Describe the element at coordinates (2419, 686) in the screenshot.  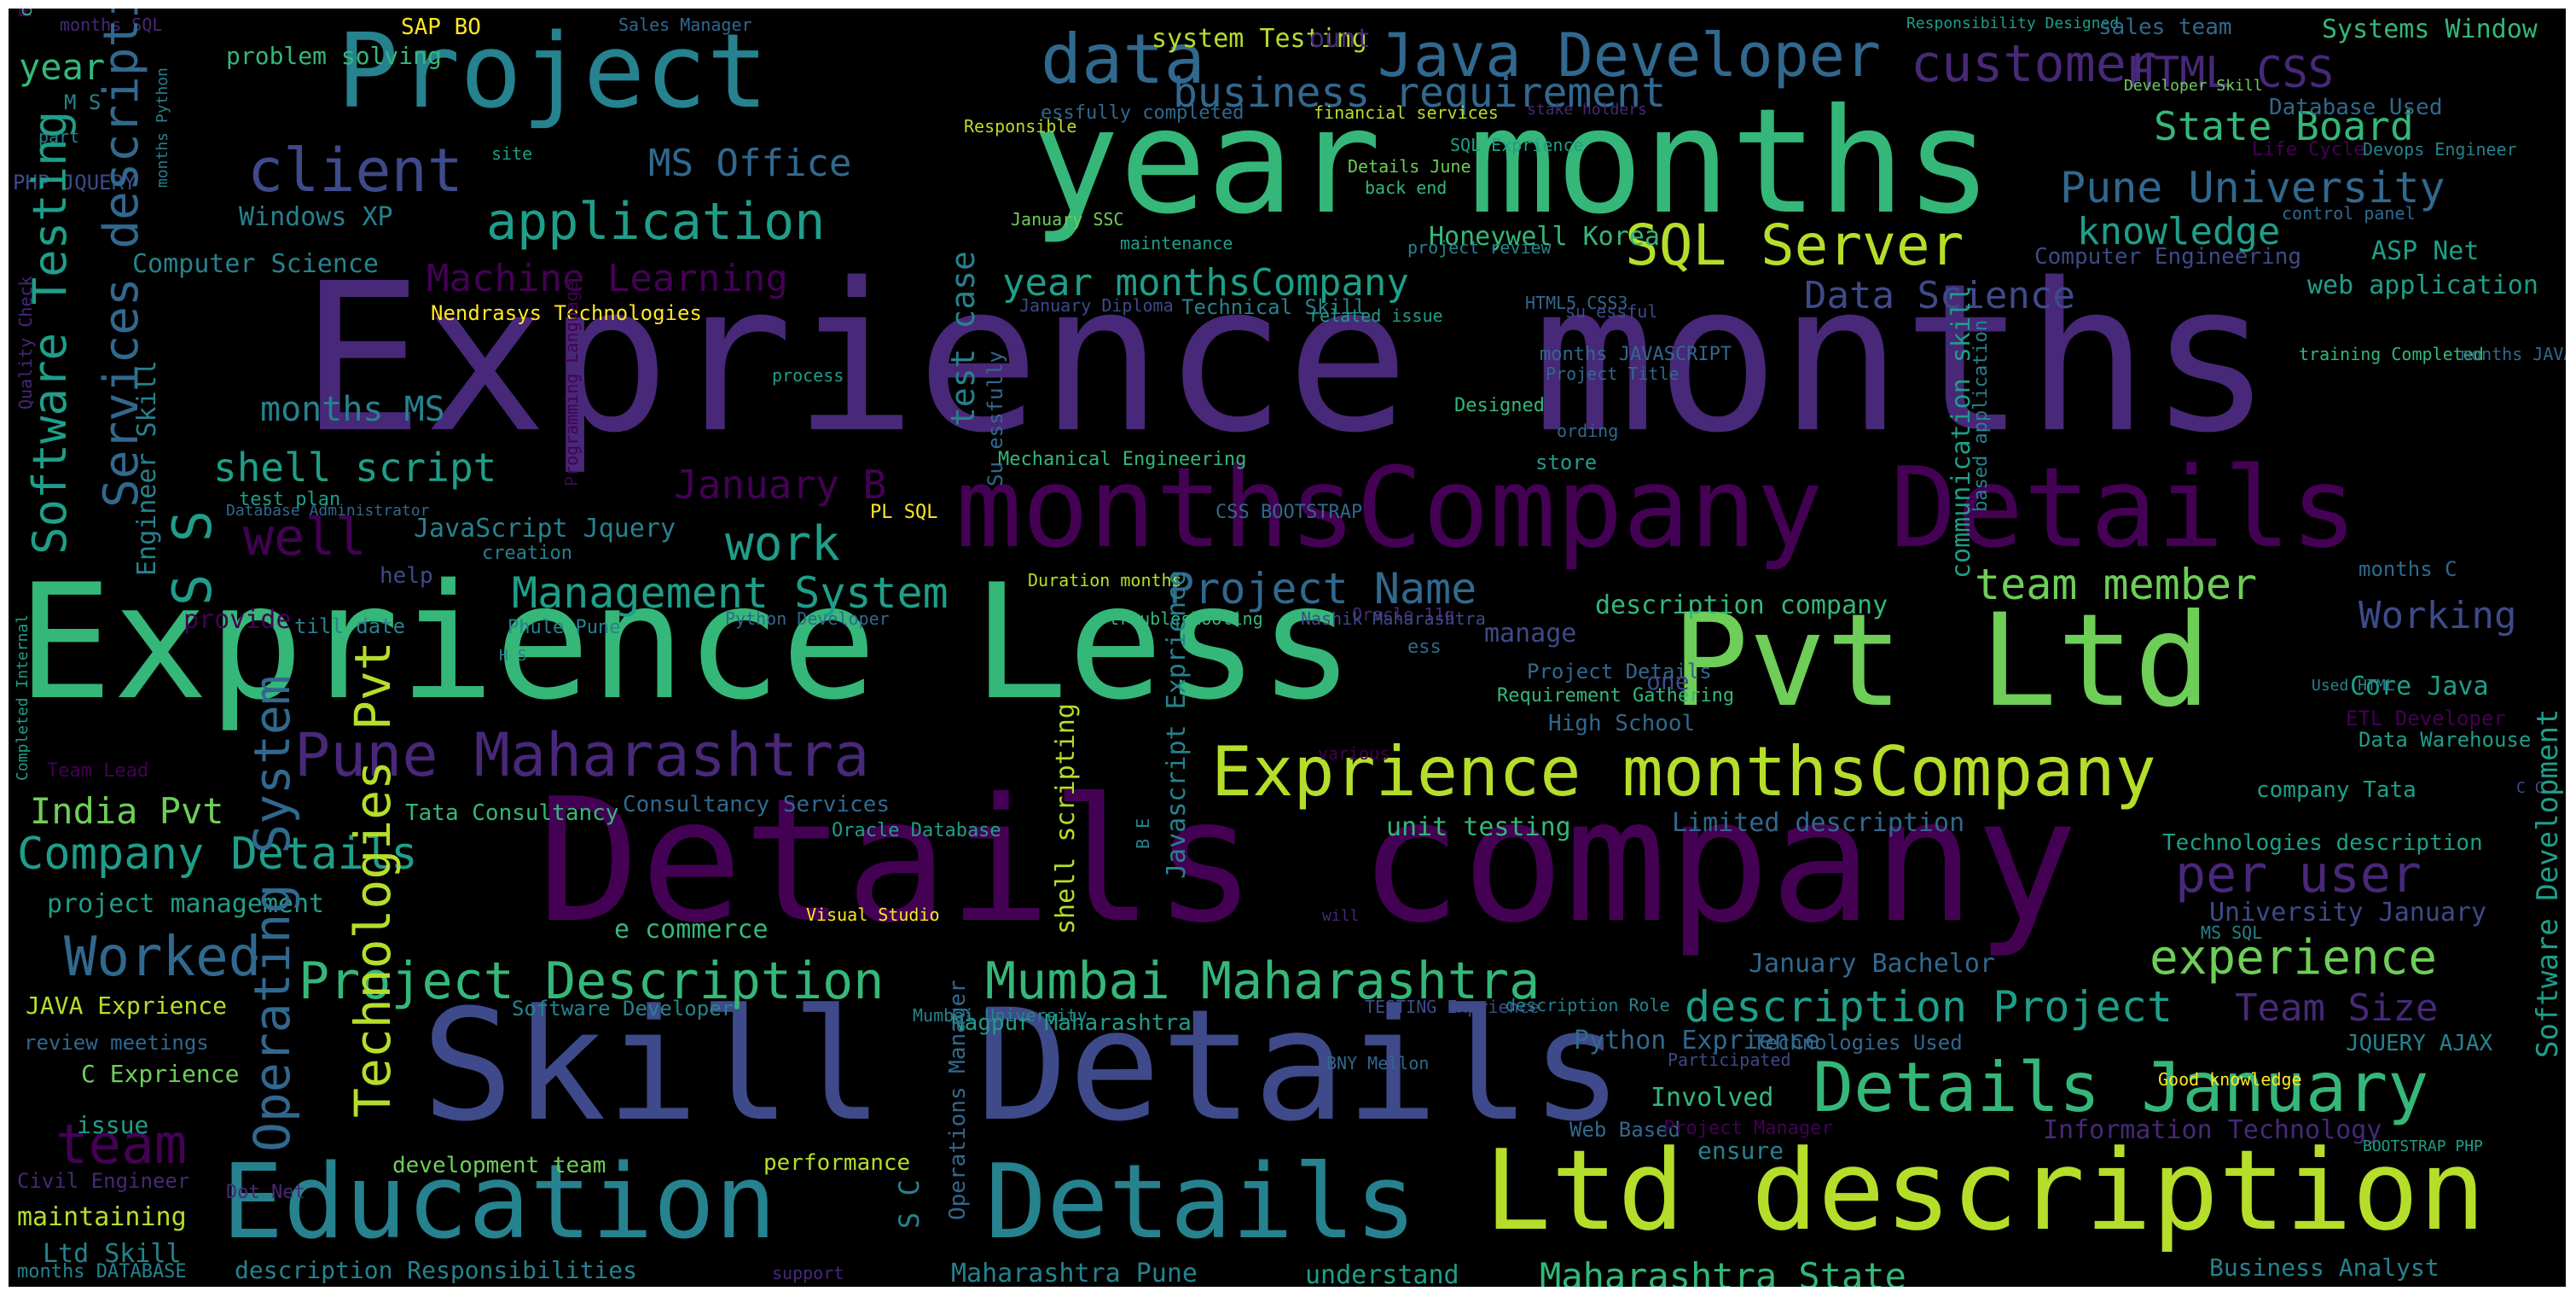
I see `cloud-word: Core Java` at that location.